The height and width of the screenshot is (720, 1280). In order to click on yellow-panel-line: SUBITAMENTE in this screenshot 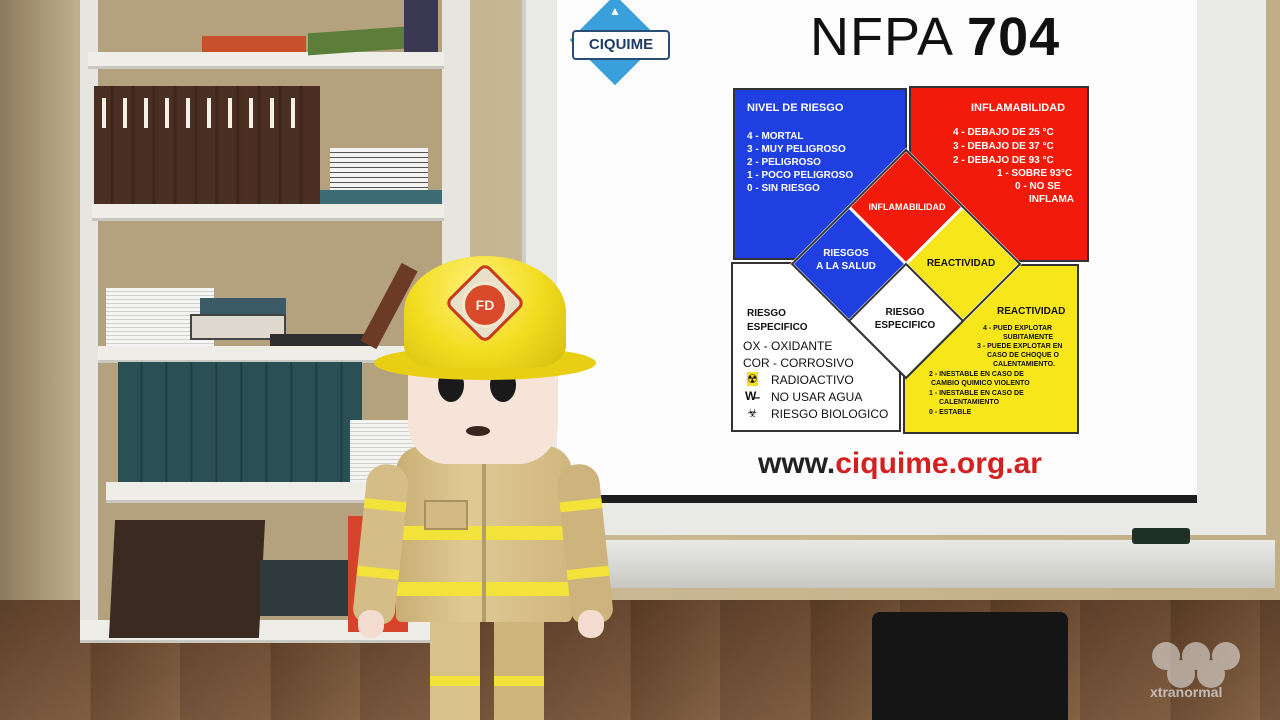, I will do `click(1028, 337)`.